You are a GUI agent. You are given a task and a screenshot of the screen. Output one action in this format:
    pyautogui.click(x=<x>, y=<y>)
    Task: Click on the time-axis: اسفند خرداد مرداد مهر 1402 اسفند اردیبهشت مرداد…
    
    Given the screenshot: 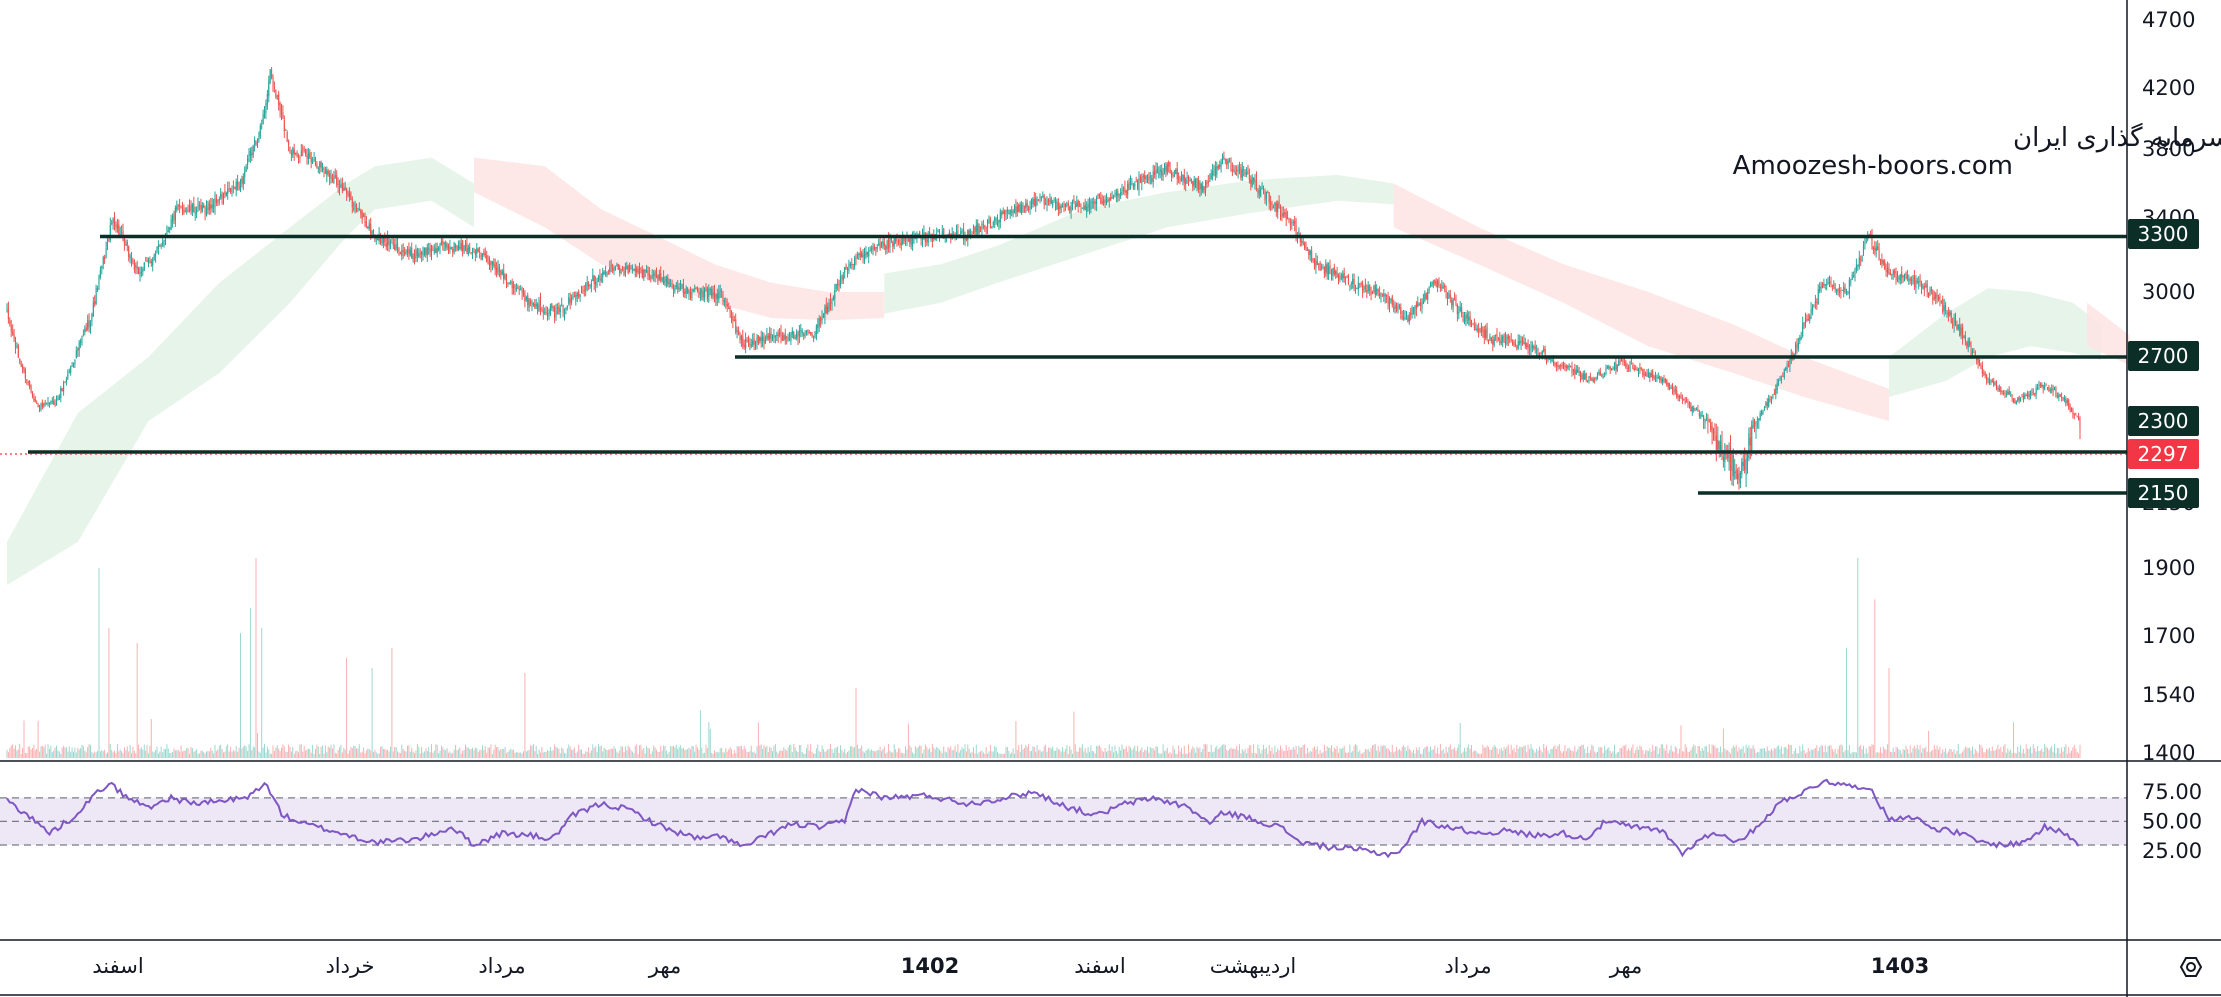 What is the action you would take?
    pyautogui.click(x=1010, y=966)
    